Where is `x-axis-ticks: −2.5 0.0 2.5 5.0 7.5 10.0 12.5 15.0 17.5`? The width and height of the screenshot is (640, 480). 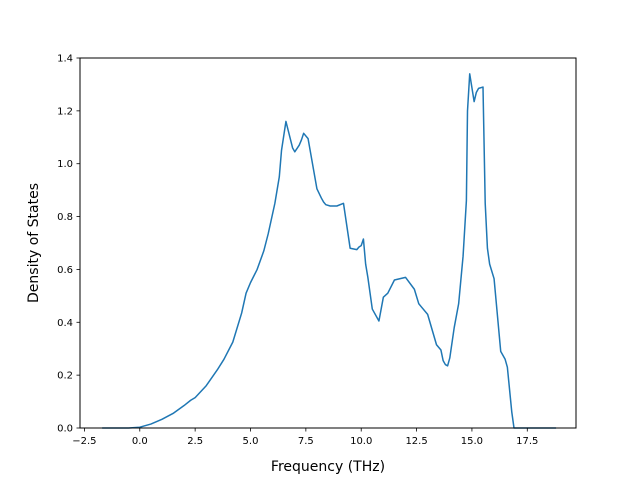 x-axis-ticks: −2.5 0.0 2.5 5.0 7.5 10.0 12.5 15.0 17.5 is located at coordinates (305, 437).